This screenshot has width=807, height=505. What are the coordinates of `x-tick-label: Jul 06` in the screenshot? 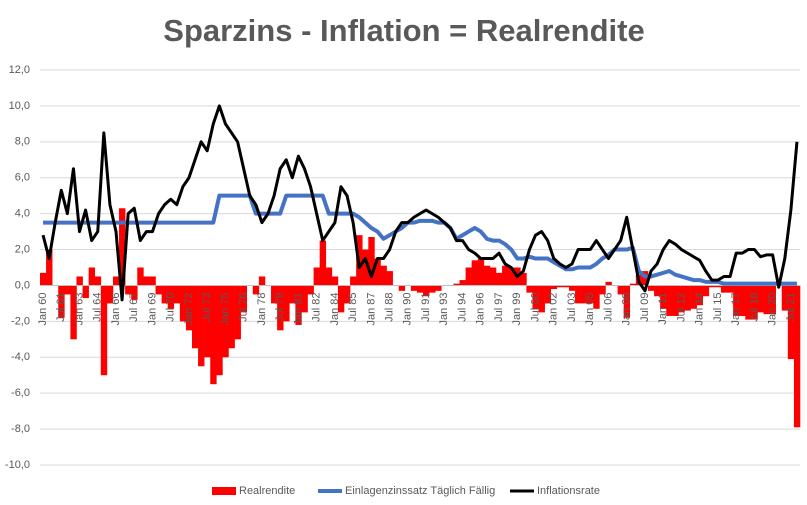 It's located at (608, 306).